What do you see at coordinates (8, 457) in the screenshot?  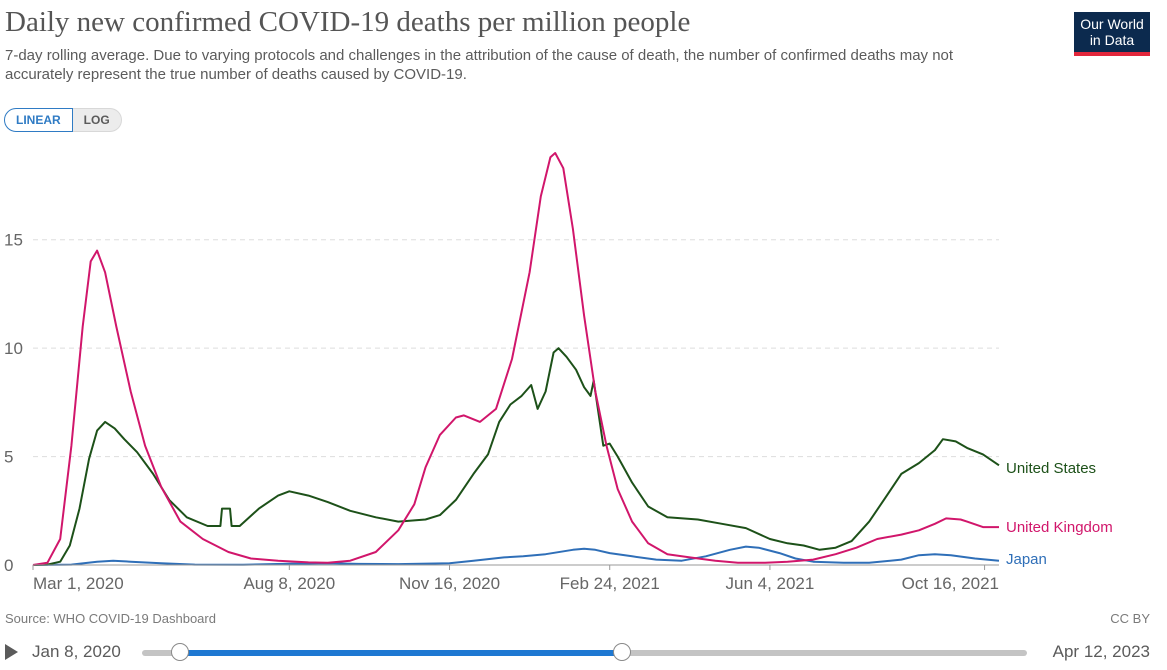 I see `y-tick-label: 5` at bounding box center [8, 457].